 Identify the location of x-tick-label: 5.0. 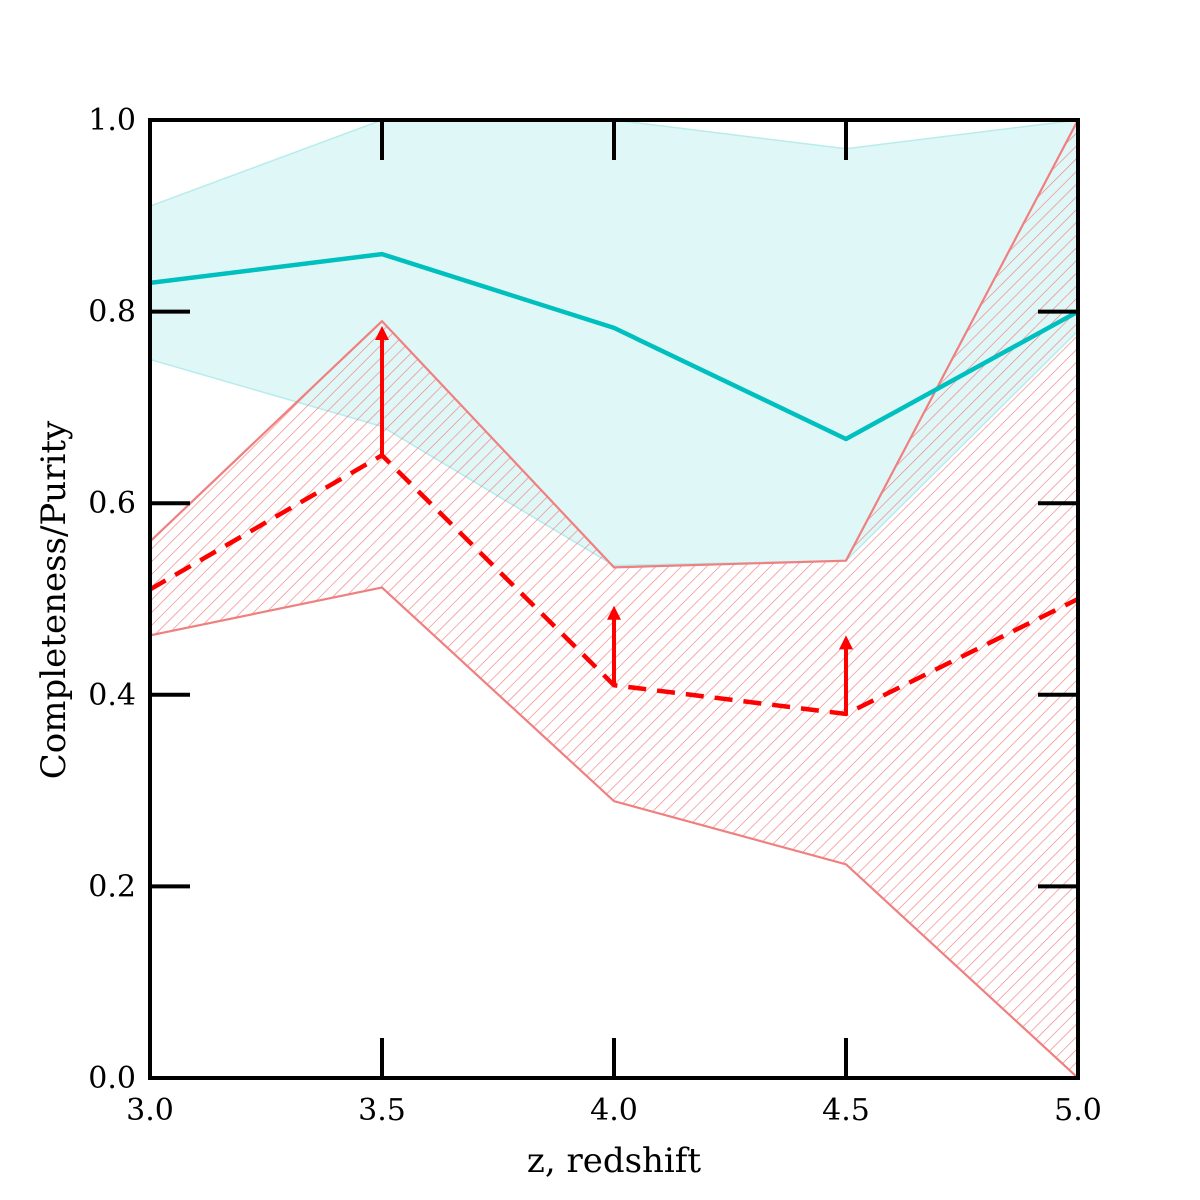
(1078, 1110).